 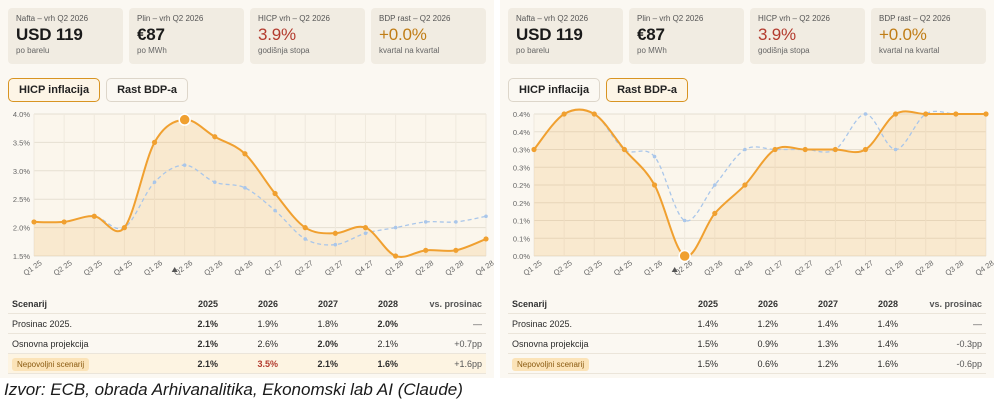 What do you see at coordinates (533, 267) in the screenshot?
I see `x-tick-label: Q1 25` at bounding box center [533, 267].